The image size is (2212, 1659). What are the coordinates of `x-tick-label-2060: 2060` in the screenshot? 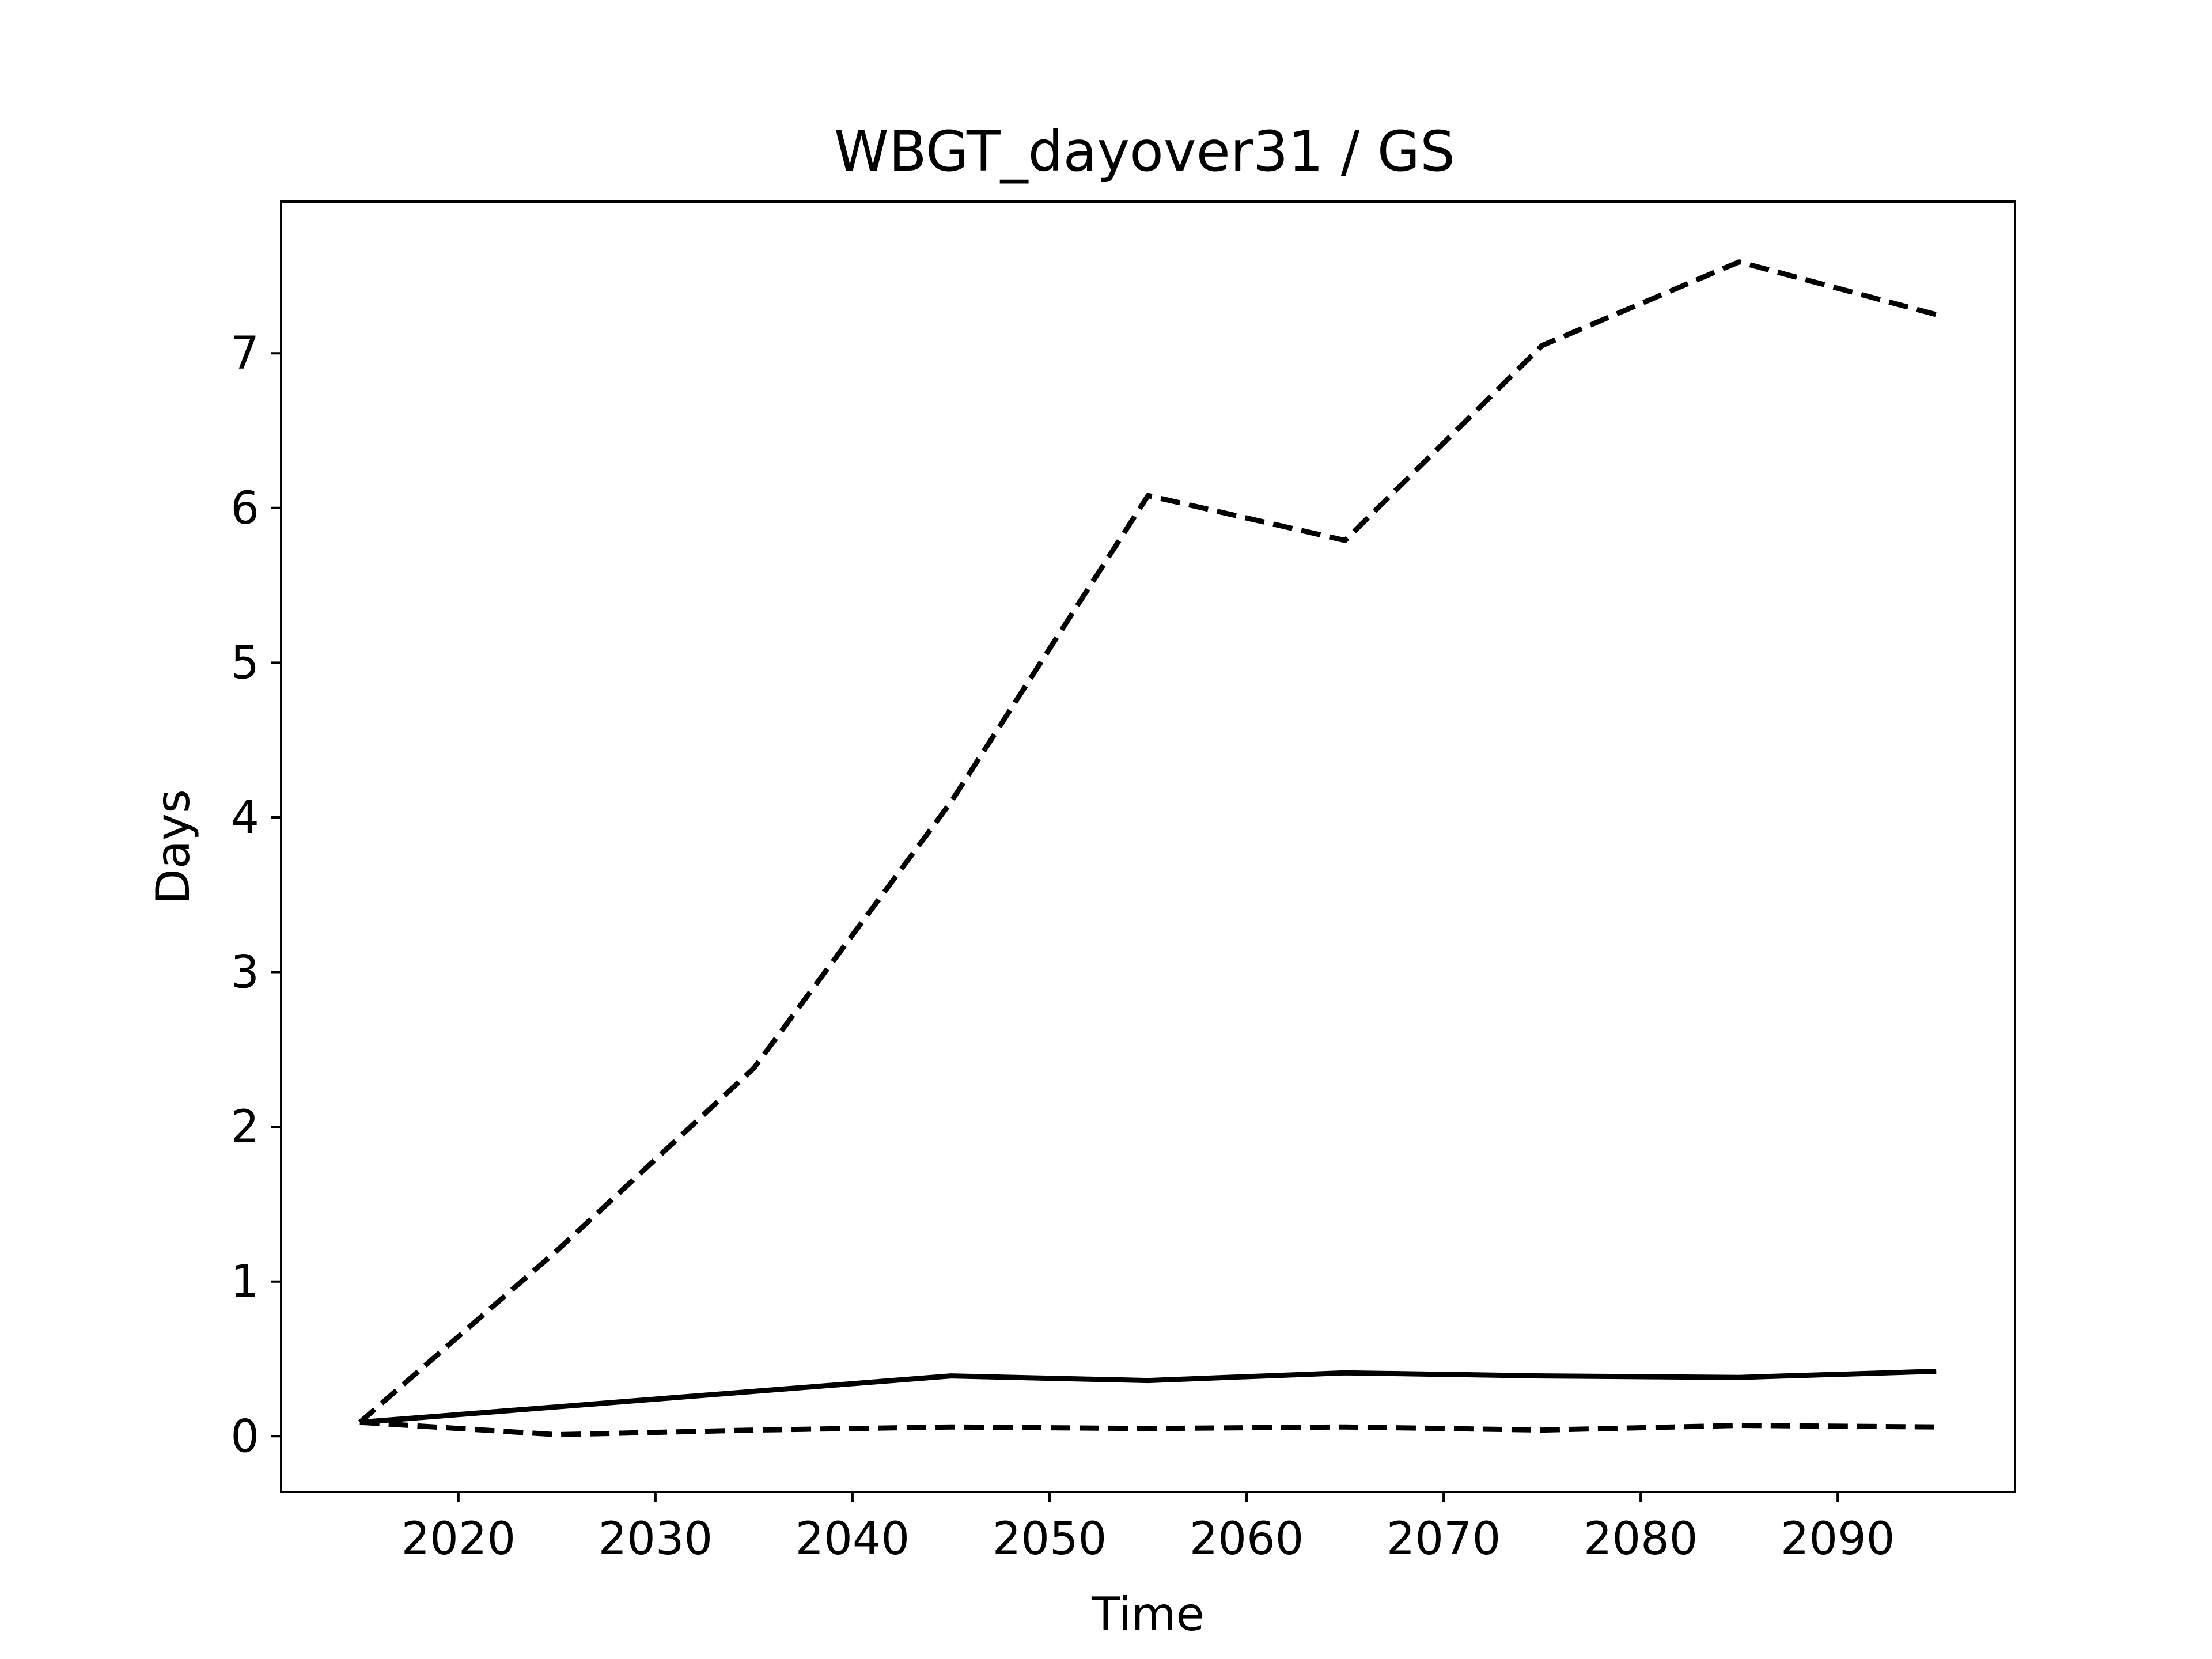 It's located at (1247, 1539).